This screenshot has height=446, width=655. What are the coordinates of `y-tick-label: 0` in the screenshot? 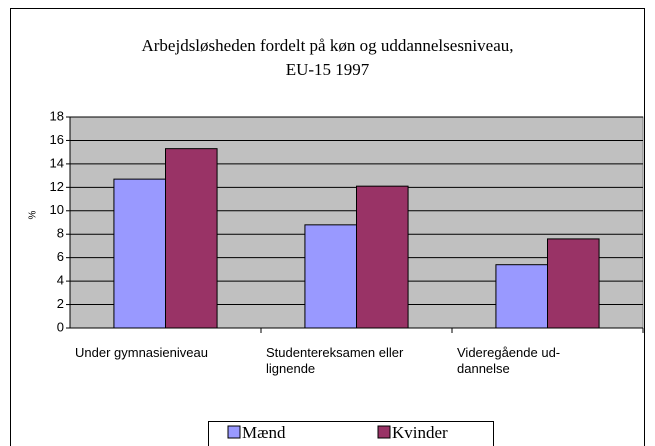 It's located at (60, 326).